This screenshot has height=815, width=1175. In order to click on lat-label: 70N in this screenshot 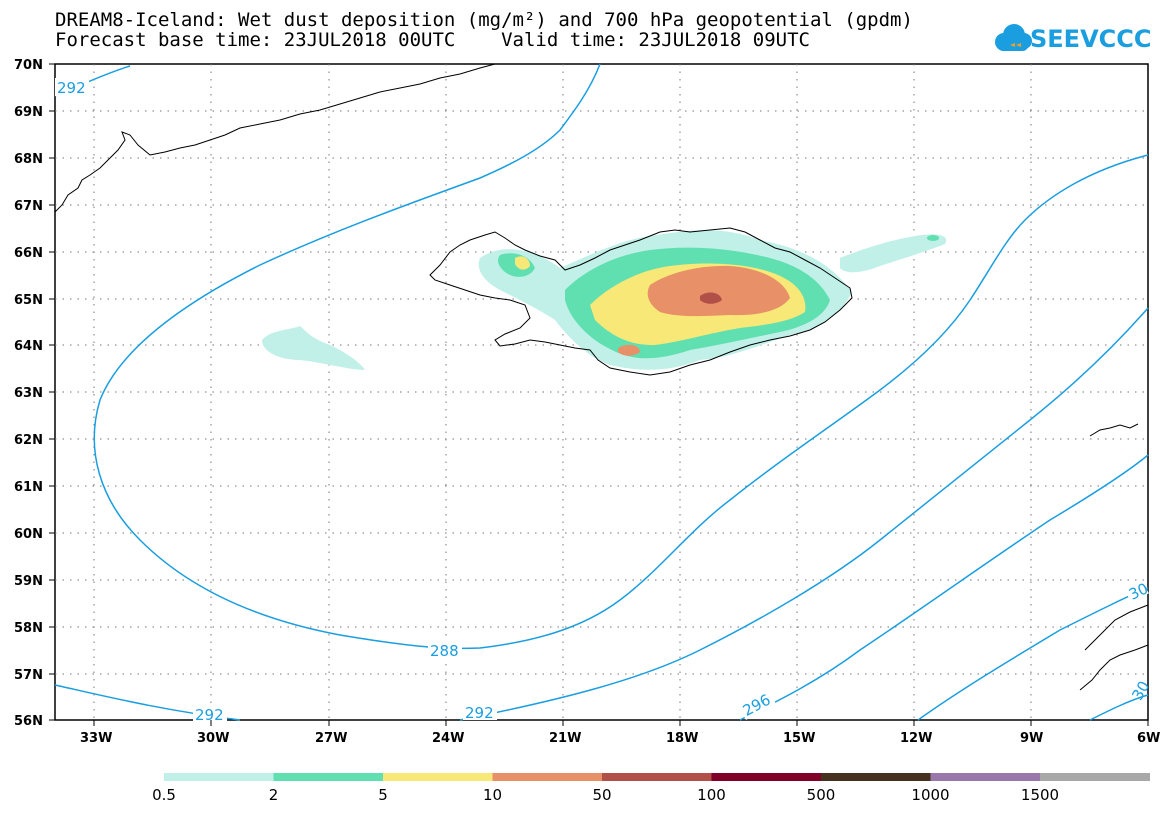, I will do `click(28, 65)`.